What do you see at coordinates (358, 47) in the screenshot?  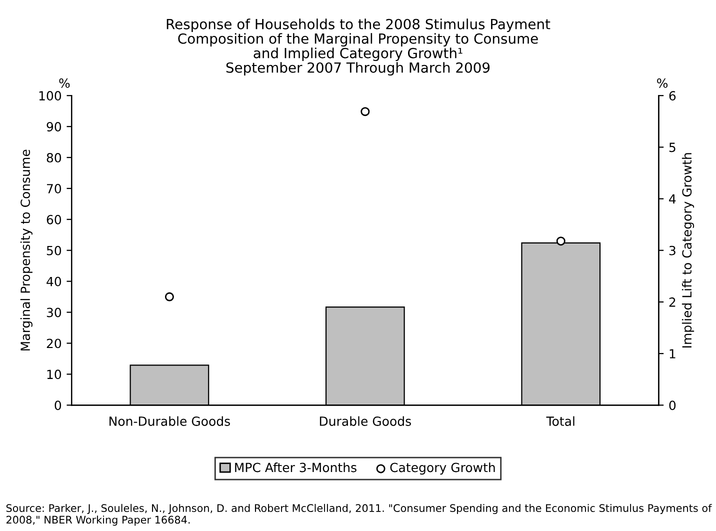 I see `chart-title: Response of Households to the 2008 Stimulus Payment Composition of the Marginal Propensity to Consume and Implied Category Growth¹ September 2007 Through March 2009` at bounding box center [358, 47].